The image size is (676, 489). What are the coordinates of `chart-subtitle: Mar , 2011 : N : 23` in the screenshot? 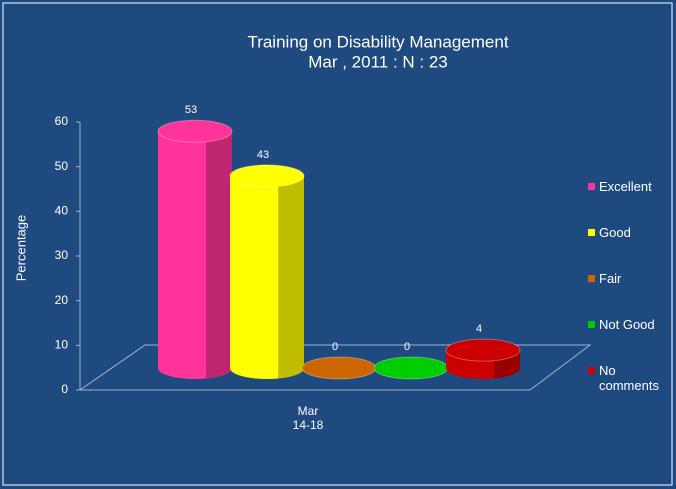 It's located at (378, 61).